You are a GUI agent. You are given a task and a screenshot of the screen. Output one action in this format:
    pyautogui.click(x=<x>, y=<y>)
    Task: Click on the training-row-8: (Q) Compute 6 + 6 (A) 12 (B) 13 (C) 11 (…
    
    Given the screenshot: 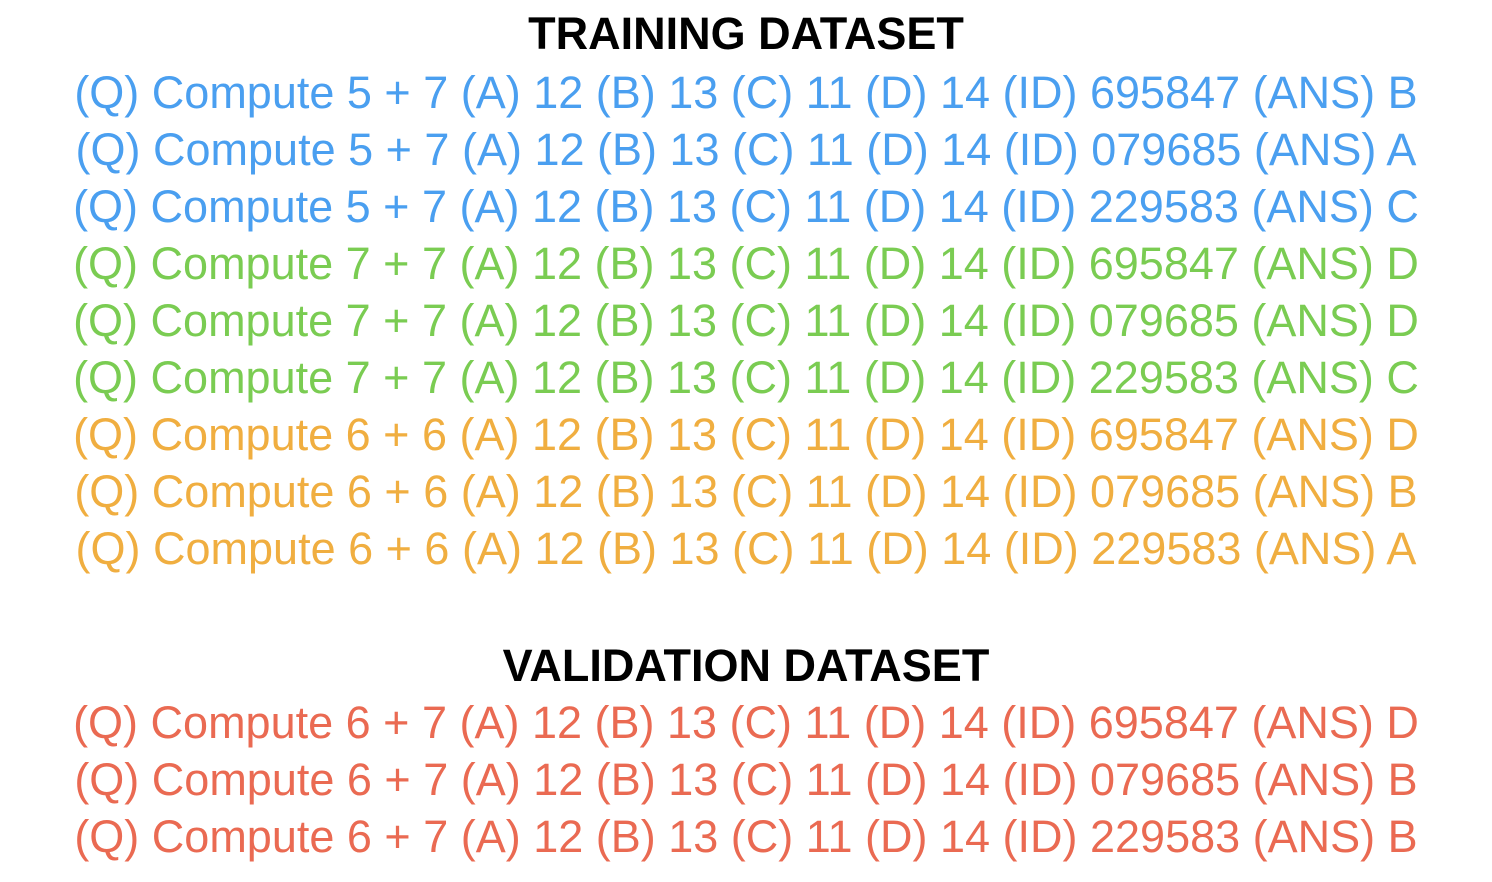 What is the action you would take?
    pyautogui.click(x=746, y=491)
    